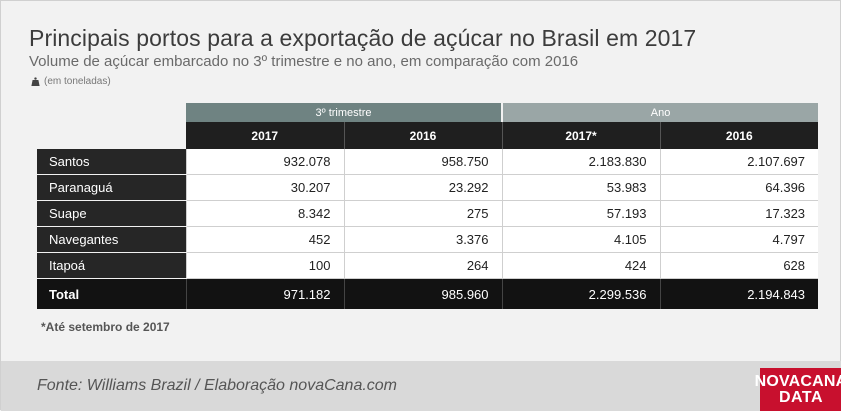 Image resolution: width=841 pixels, height=411 pixels. I want to click on table-cell: 64.396, so click(739, 187).